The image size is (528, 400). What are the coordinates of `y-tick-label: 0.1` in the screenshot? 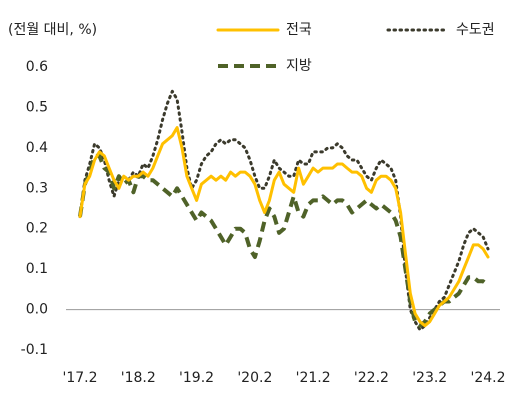 It's located at (37, 269).